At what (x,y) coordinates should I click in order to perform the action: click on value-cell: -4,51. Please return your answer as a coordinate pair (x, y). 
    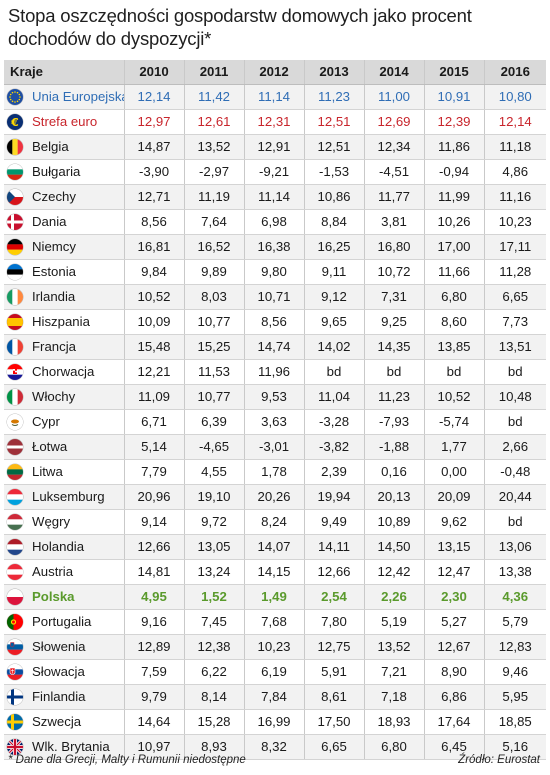
    Looking at the image, I should click on (394, 172).